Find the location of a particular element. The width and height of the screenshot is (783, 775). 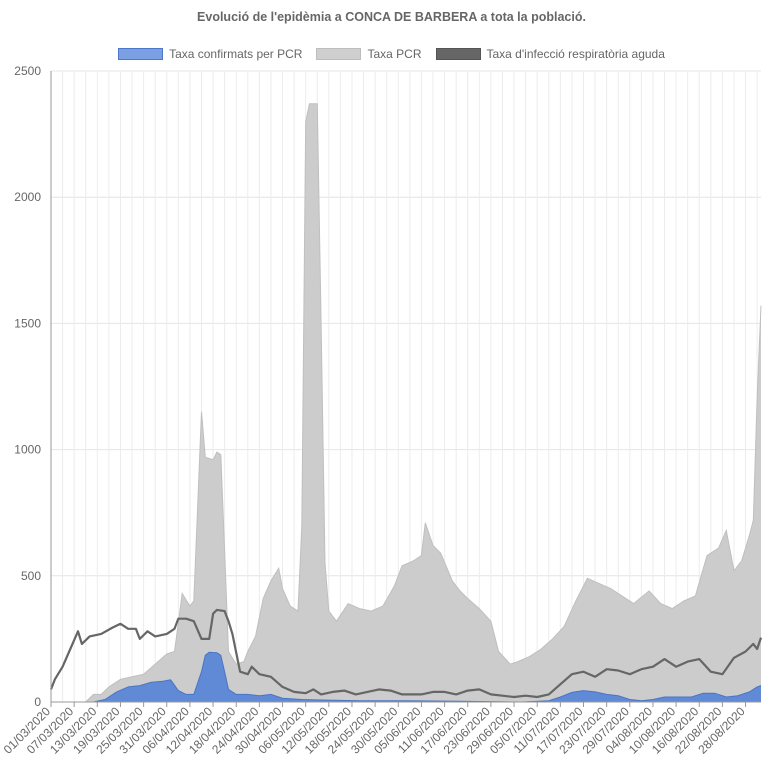

y-tick-label: 500 is located at coordinates (31, 576).